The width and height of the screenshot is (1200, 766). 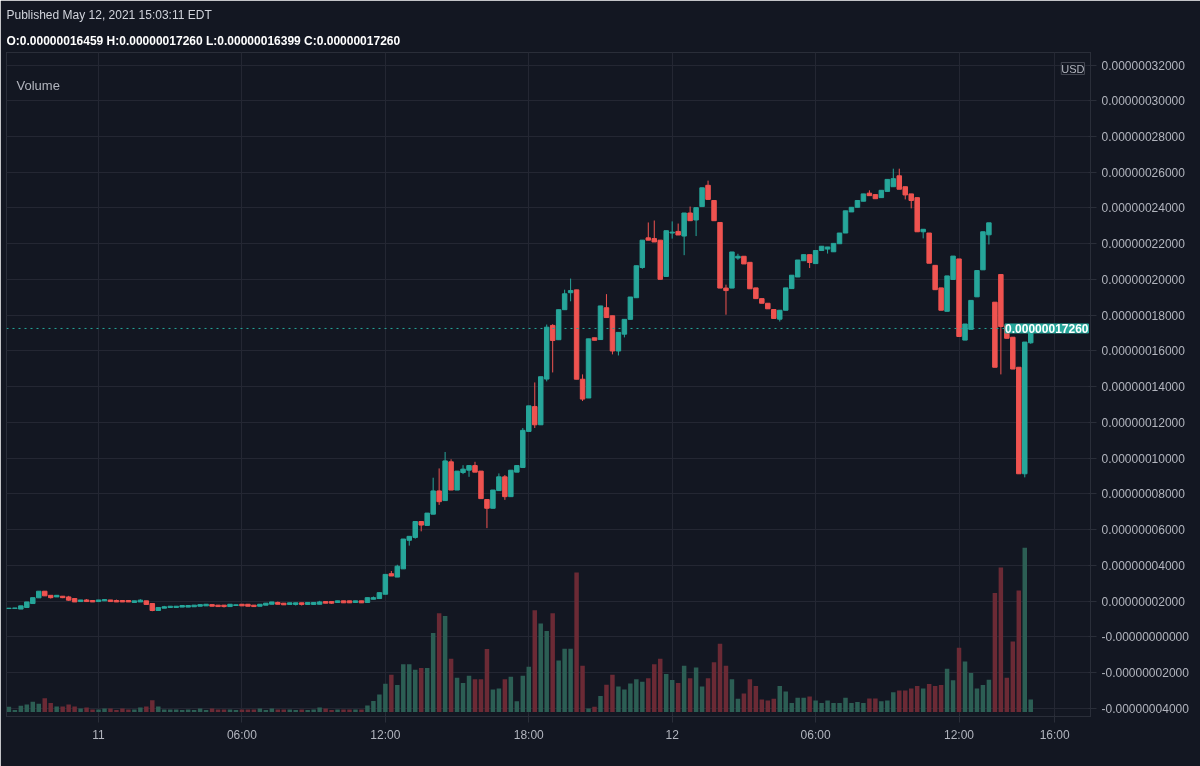 What do you see at coordinates (99, 734) in the screenshot?
I see `x-tick-label: 11` at bounding box center [99, 734].